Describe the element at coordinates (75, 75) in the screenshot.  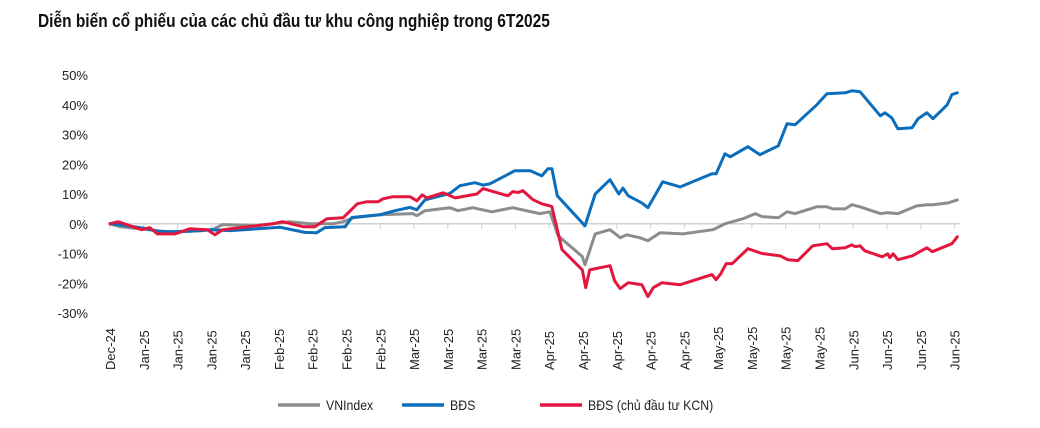
I see `y-tick-label: 50%` at that location.